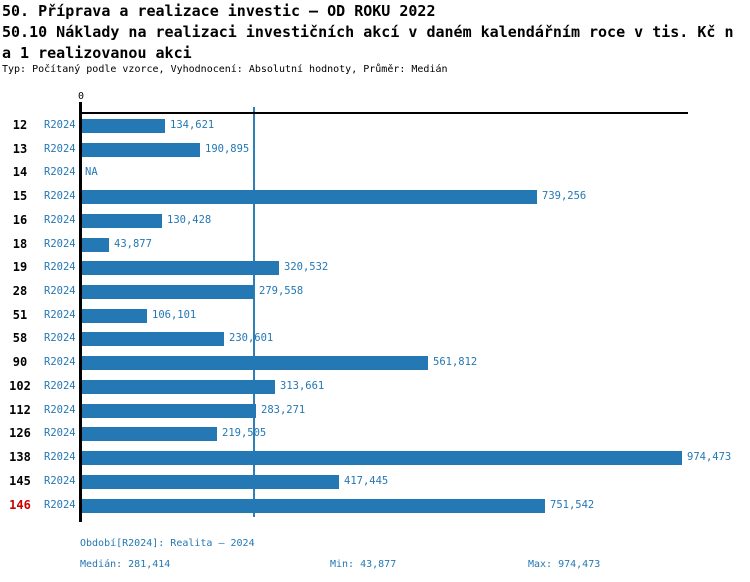  What do you see at coordinates (281, 291) in the screenshot?
I see `row-value-label: 279,558` at bounding box center [281, 291].